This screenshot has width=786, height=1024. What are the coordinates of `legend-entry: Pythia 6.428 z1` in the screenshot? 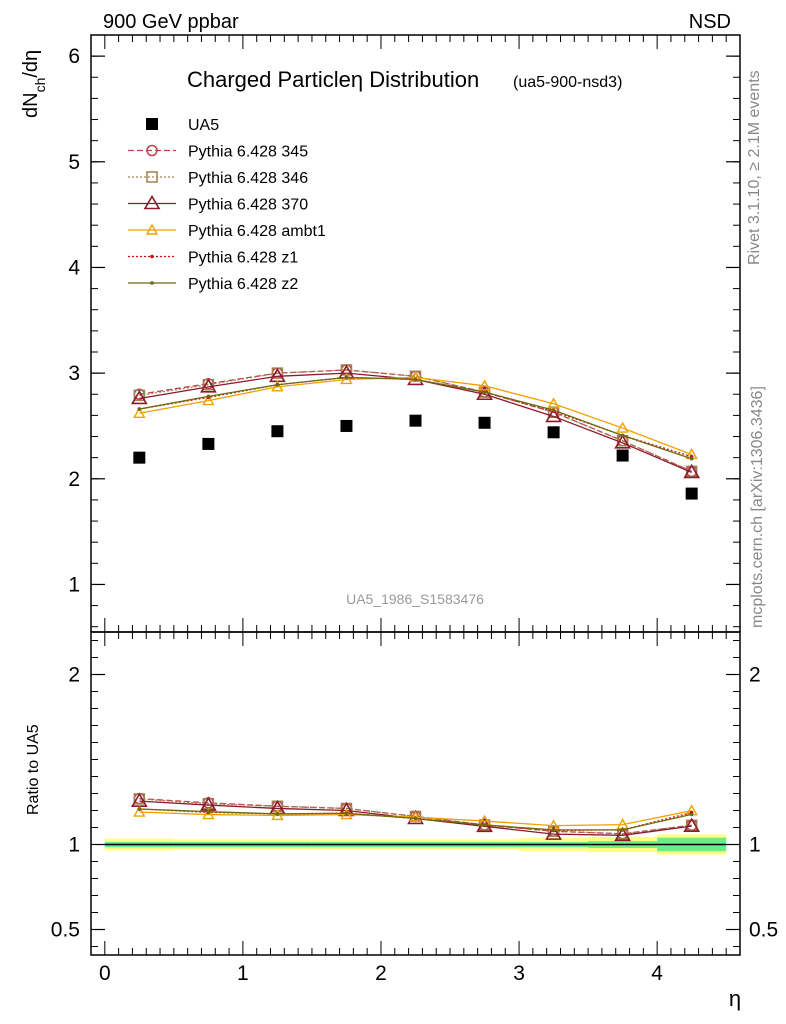 It's located at (213, 258).